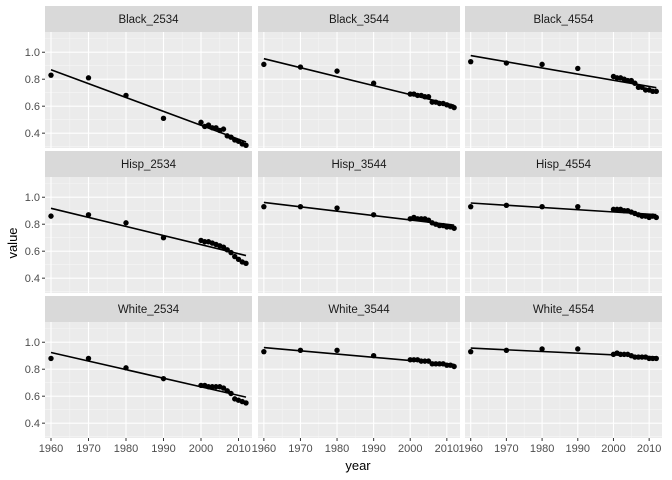  Describe the element at coordinates (148, 20) in the screenshot. I see `facet-strip-label: Black_2534` at that location.